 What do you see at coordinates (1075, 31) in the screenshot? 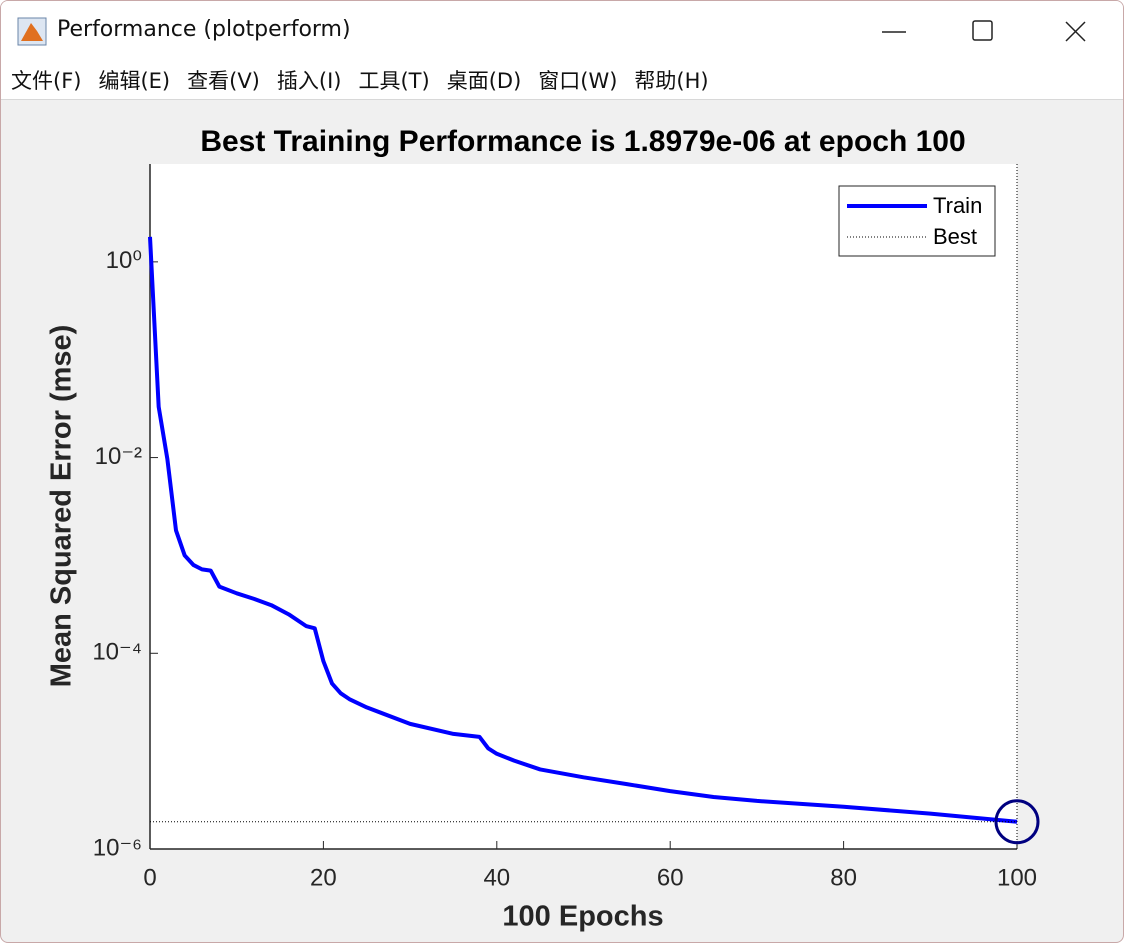
I see `close-button` at bounding box center [1075, 31].